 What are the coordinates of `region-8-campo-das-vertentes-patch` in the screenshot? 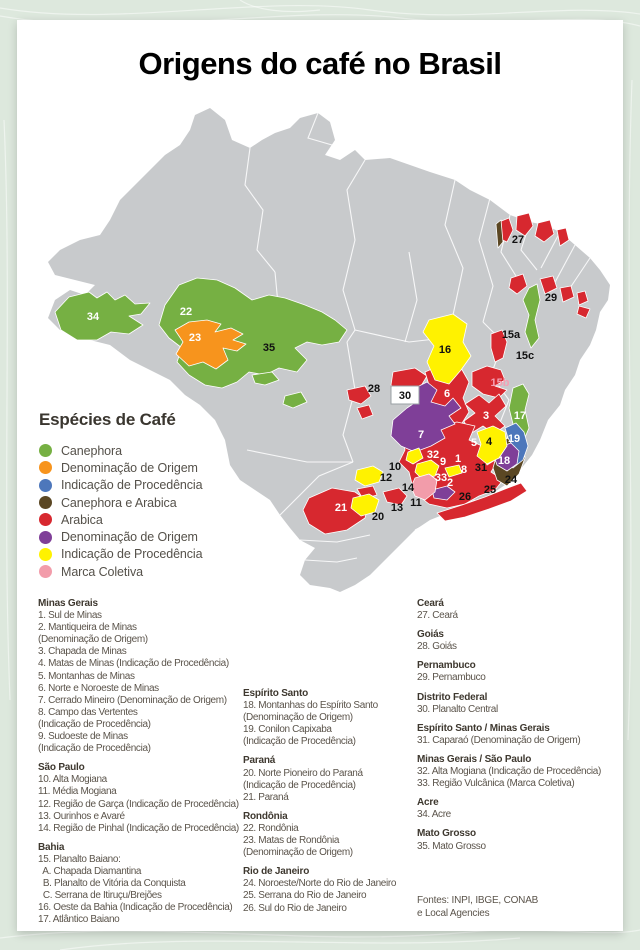 It's located at (453, 471).